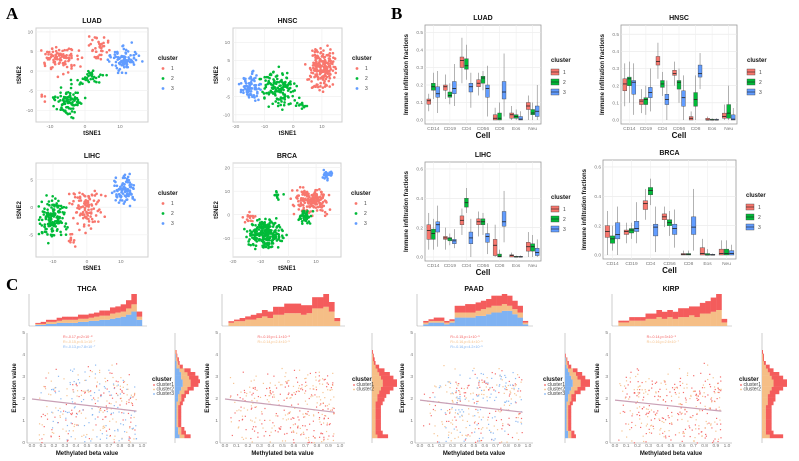 The width and height of the screenshot is (799, 461). Describe the element at coordinates (53, 262) in the screenshot. I see `x-tick-label: -10` at that location.